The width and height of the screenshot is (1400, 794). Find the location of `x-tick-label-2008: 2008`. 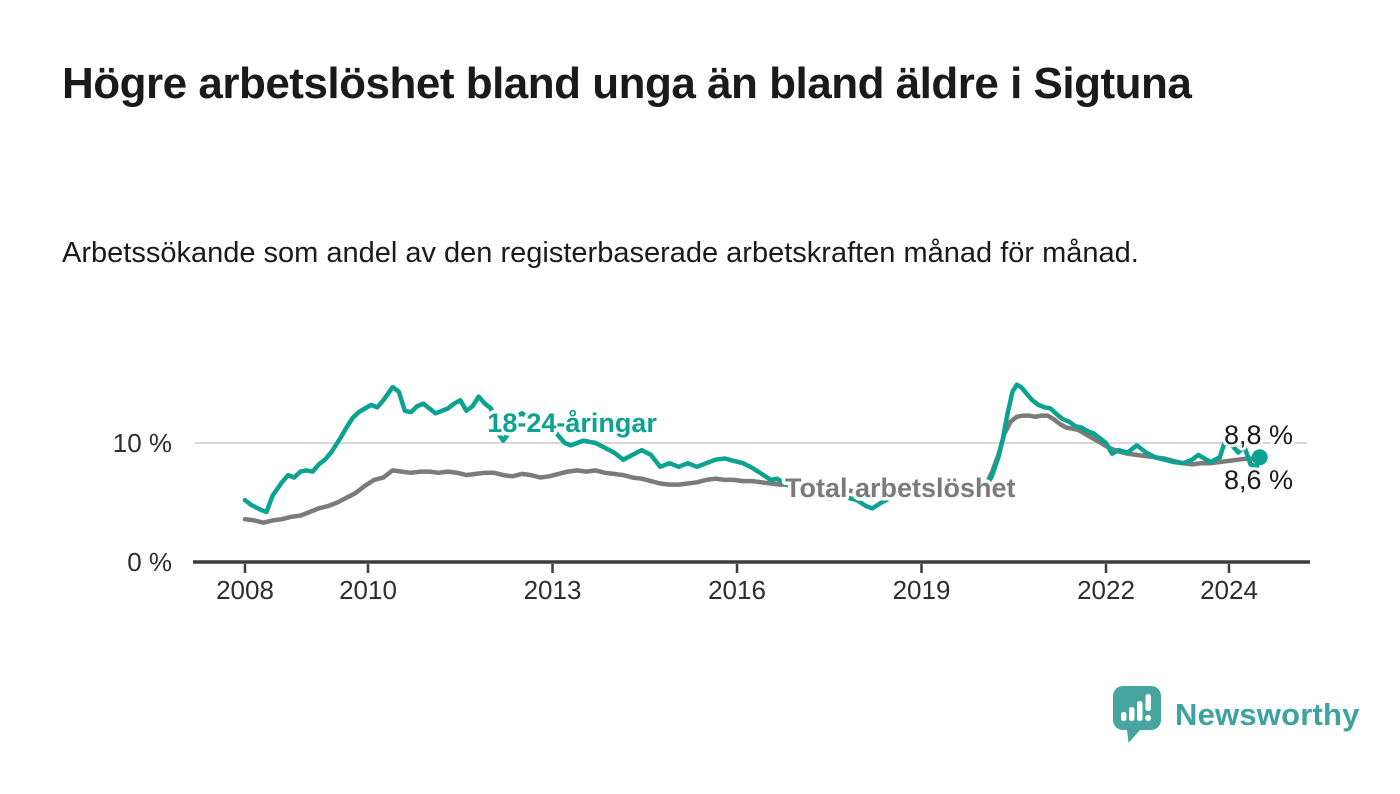

x-tick-label-2008: 2008 is located at coordinates (245, 590).